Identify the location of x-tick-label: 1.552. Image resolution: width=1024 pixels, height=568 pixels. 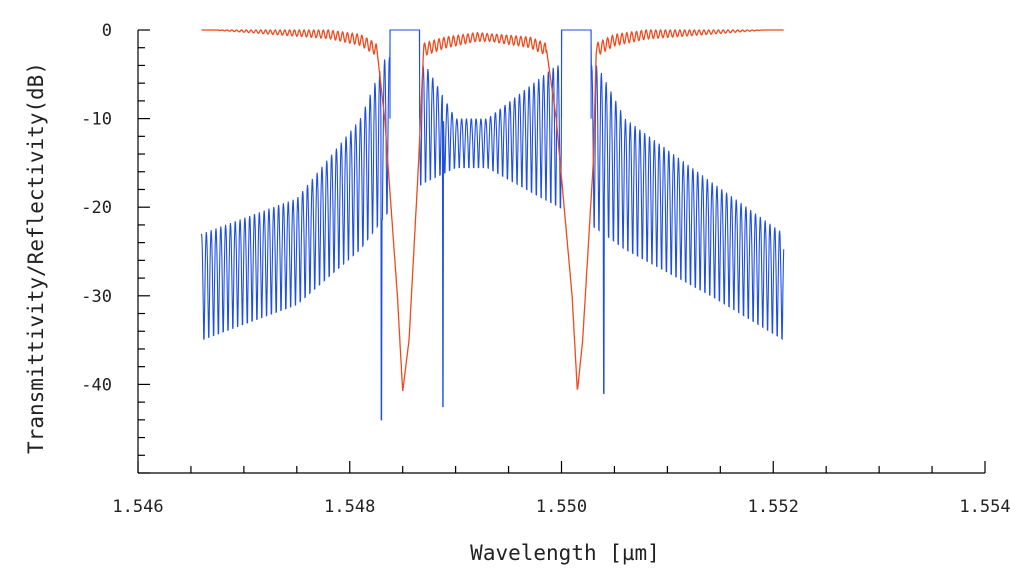
(773, 507).